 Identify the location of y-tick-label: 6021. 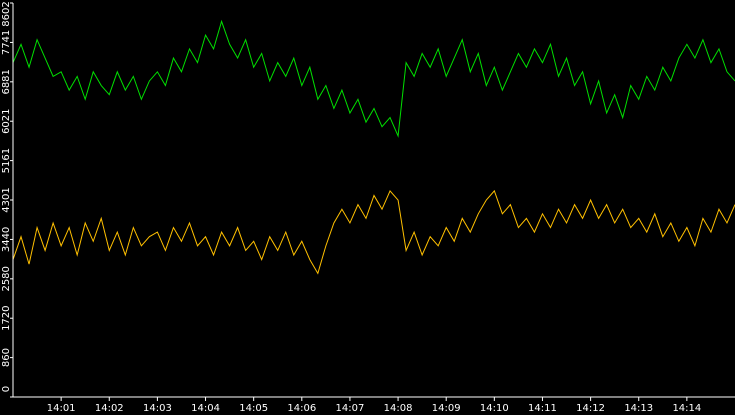
(6, 120).